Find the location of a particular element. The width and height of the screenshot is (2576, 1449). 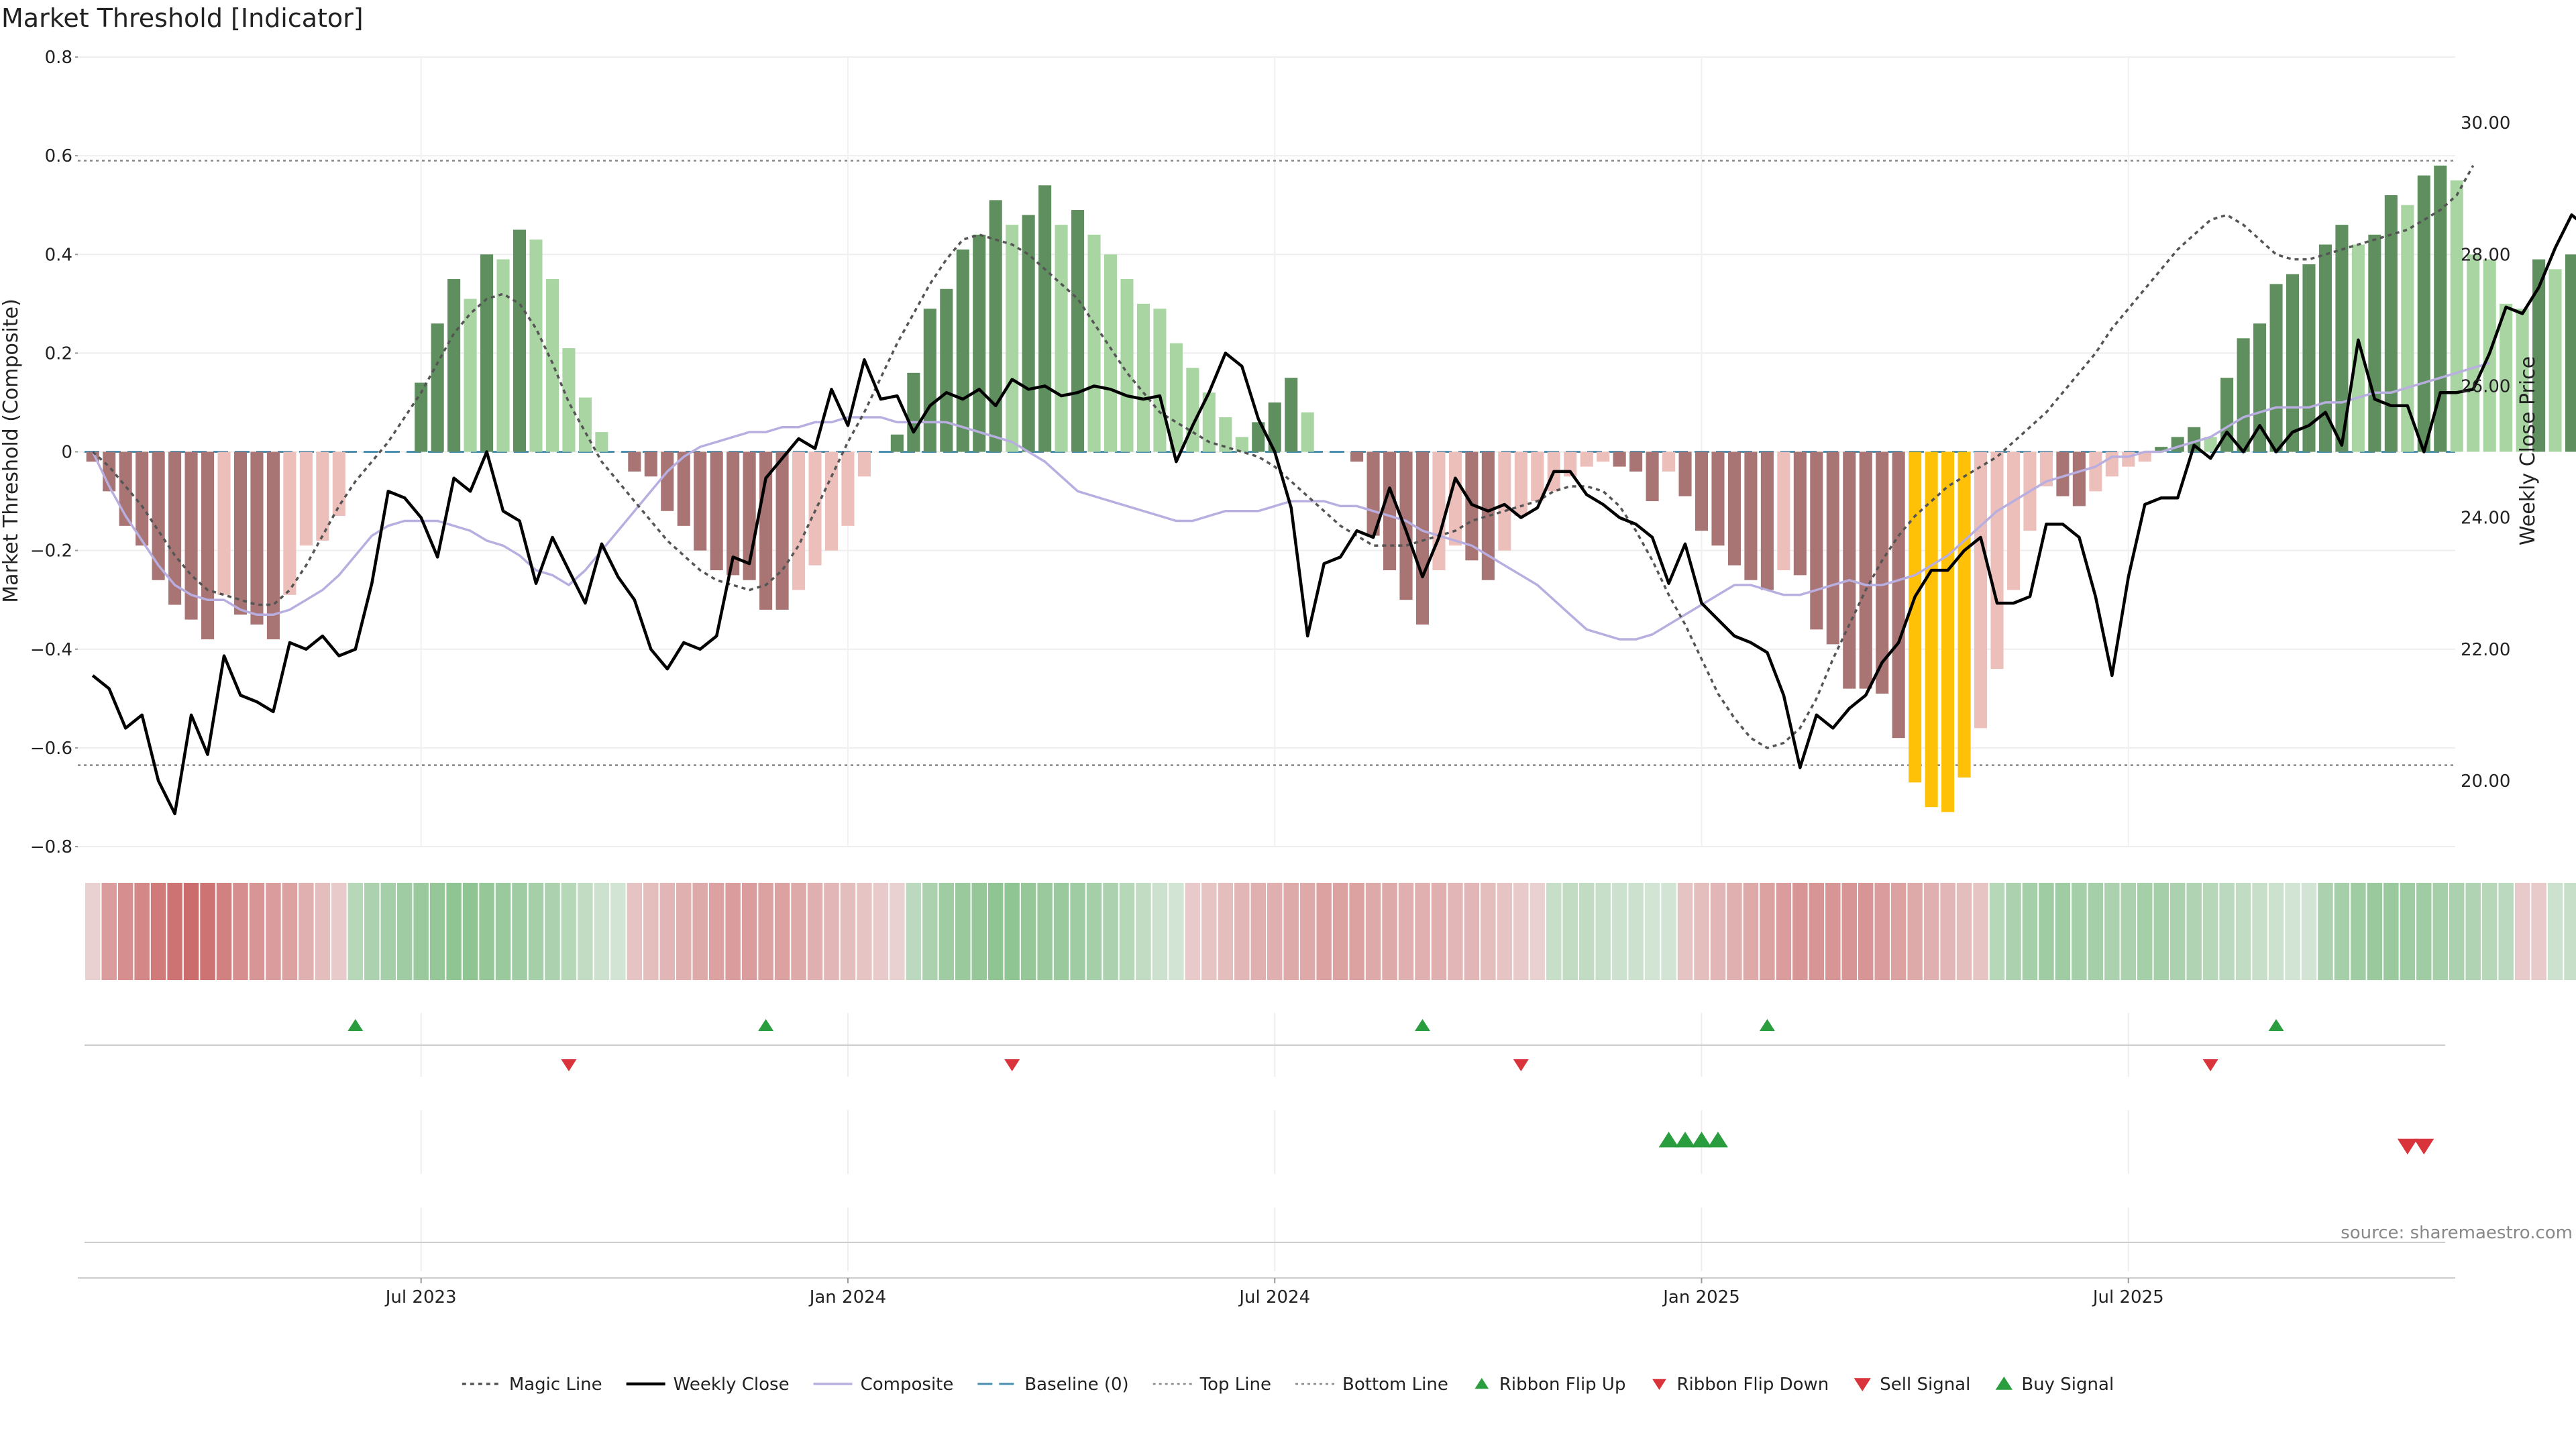

y-tick-left: 0.2 is located at coordinates (58, 353).